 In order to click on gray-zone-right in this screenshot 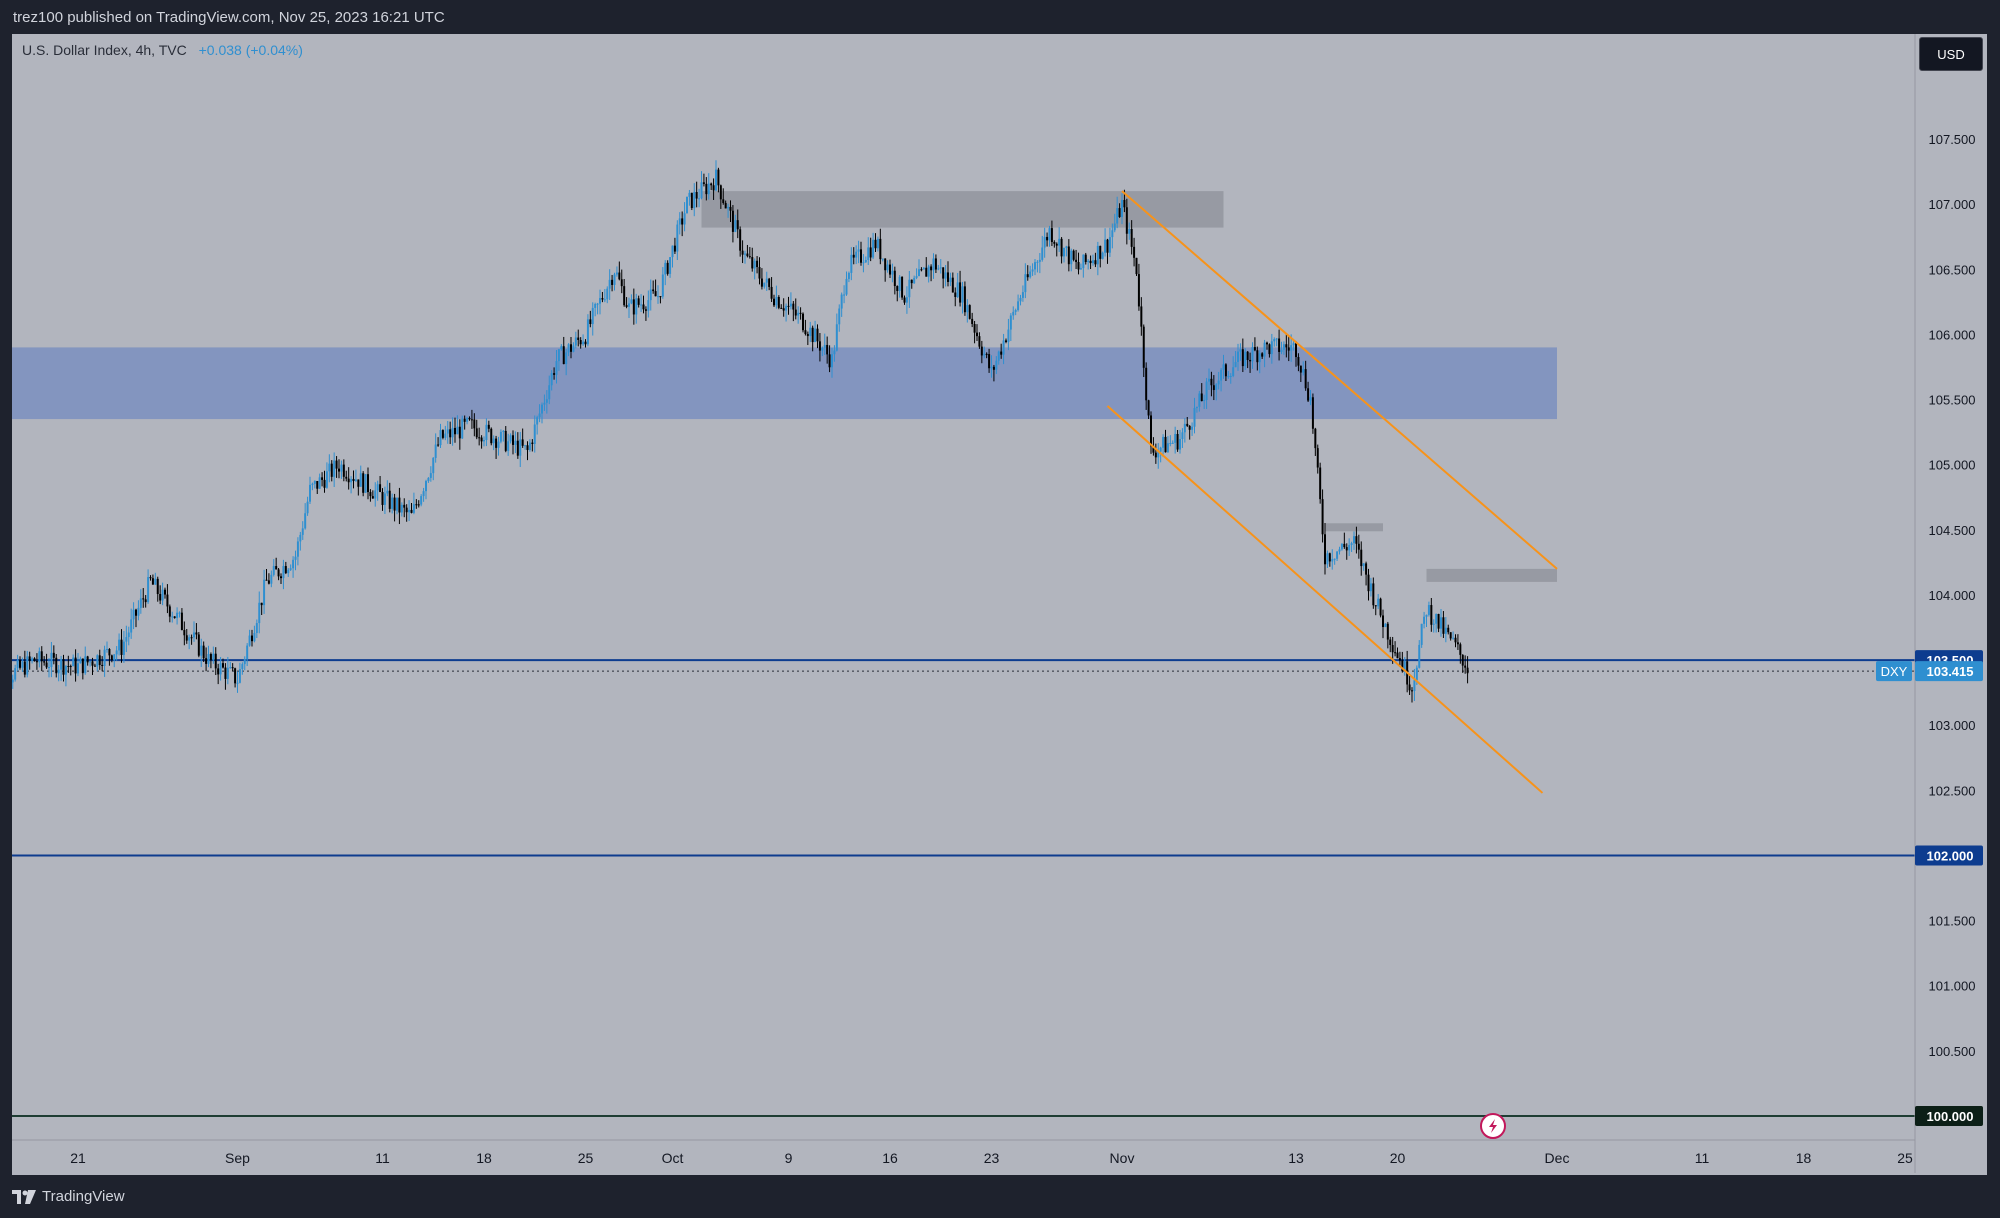, I will do `click(1492, 575)`.